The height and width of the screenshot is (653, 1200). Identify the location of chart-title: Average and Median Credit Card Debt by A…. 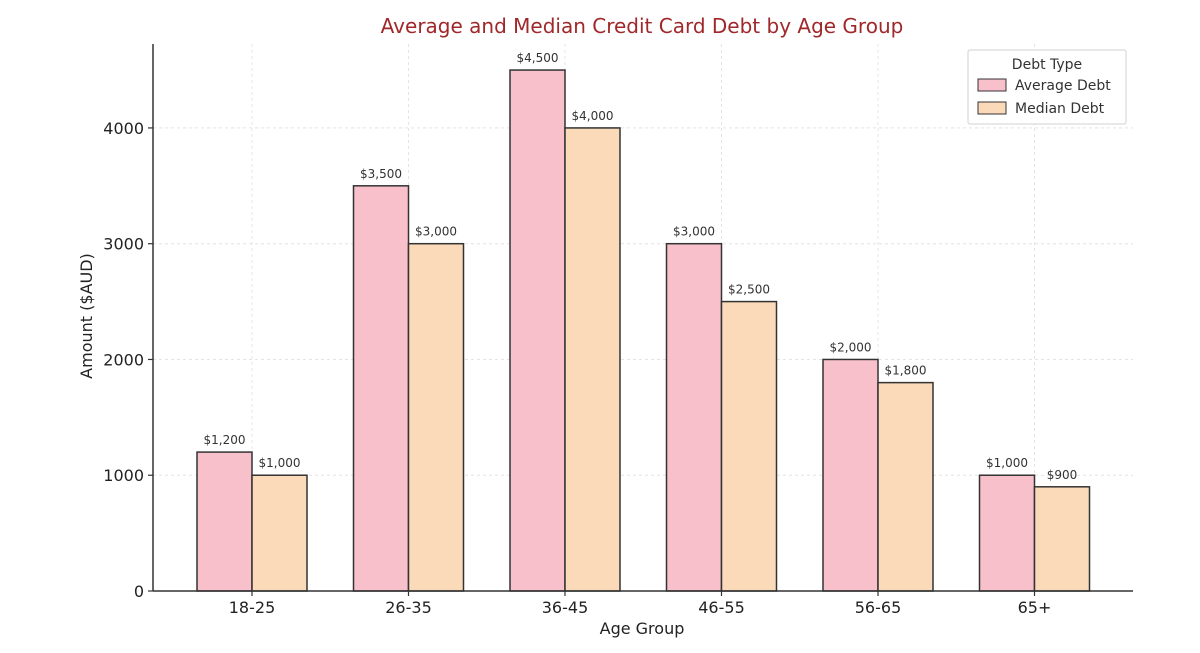
(642, 26).